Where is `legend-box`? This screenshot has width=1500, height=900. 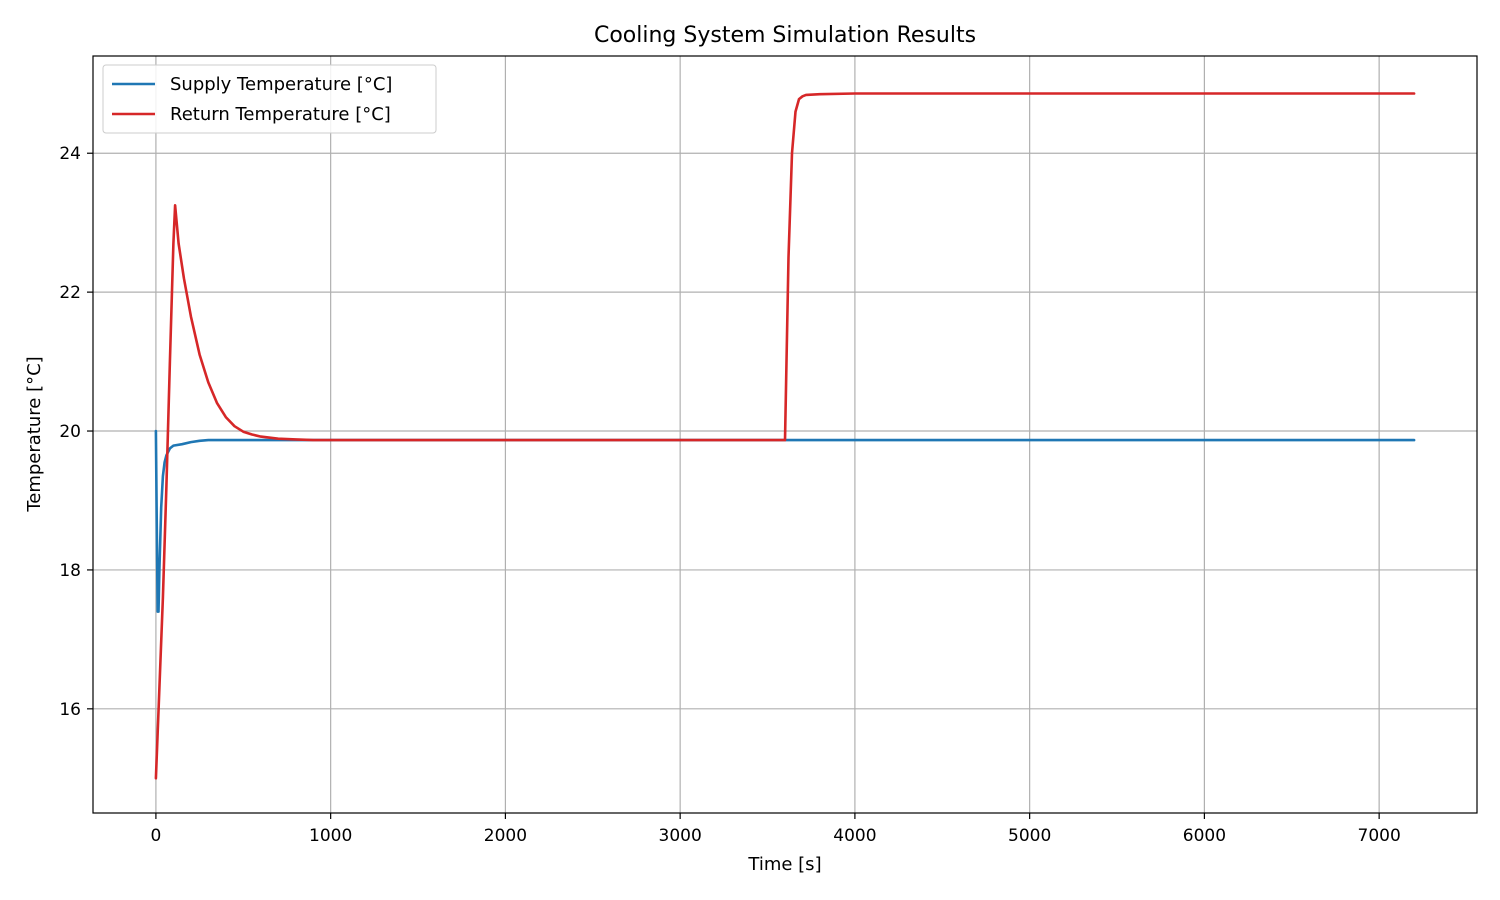
legend-box is located at coordinates (269, 99).